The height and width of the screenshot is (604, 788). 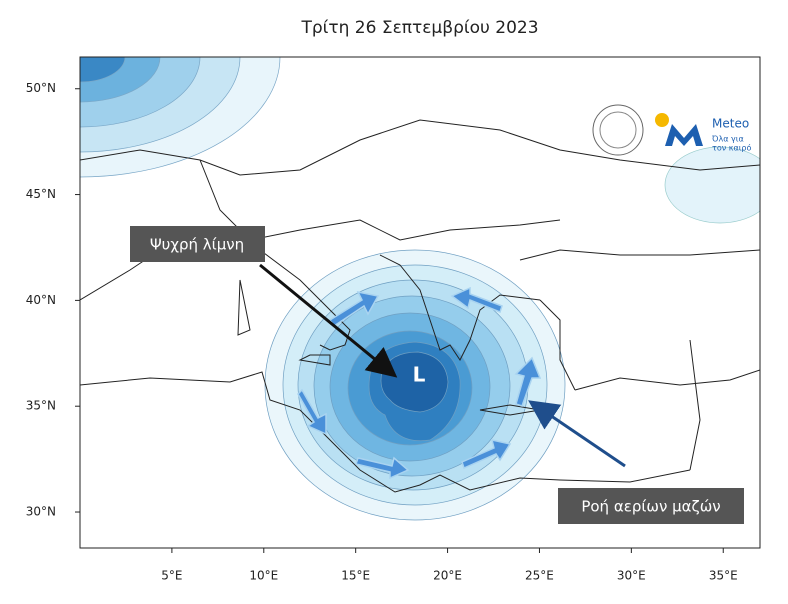 What do you see at coordinates (577, 434) in the screenshot?
I see `arrow-flow` at bounding box center [577, 434].